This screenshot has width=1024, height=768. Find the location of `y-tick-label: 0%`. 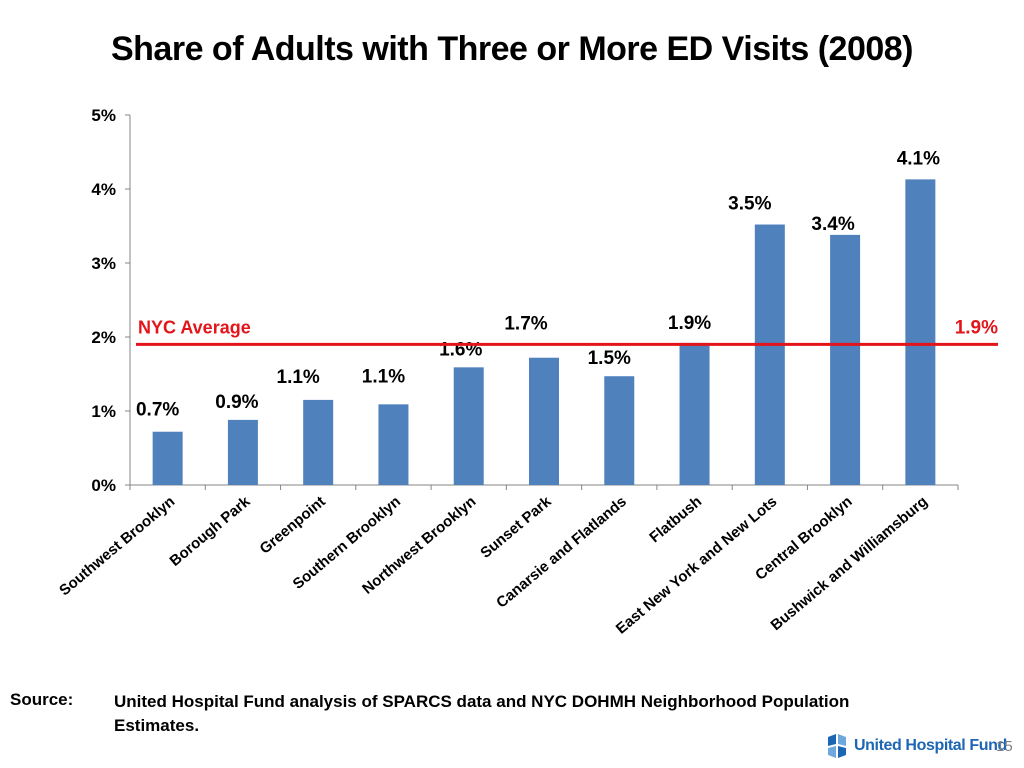

y-tick-label: 0% is located at coordinates (103, 485).